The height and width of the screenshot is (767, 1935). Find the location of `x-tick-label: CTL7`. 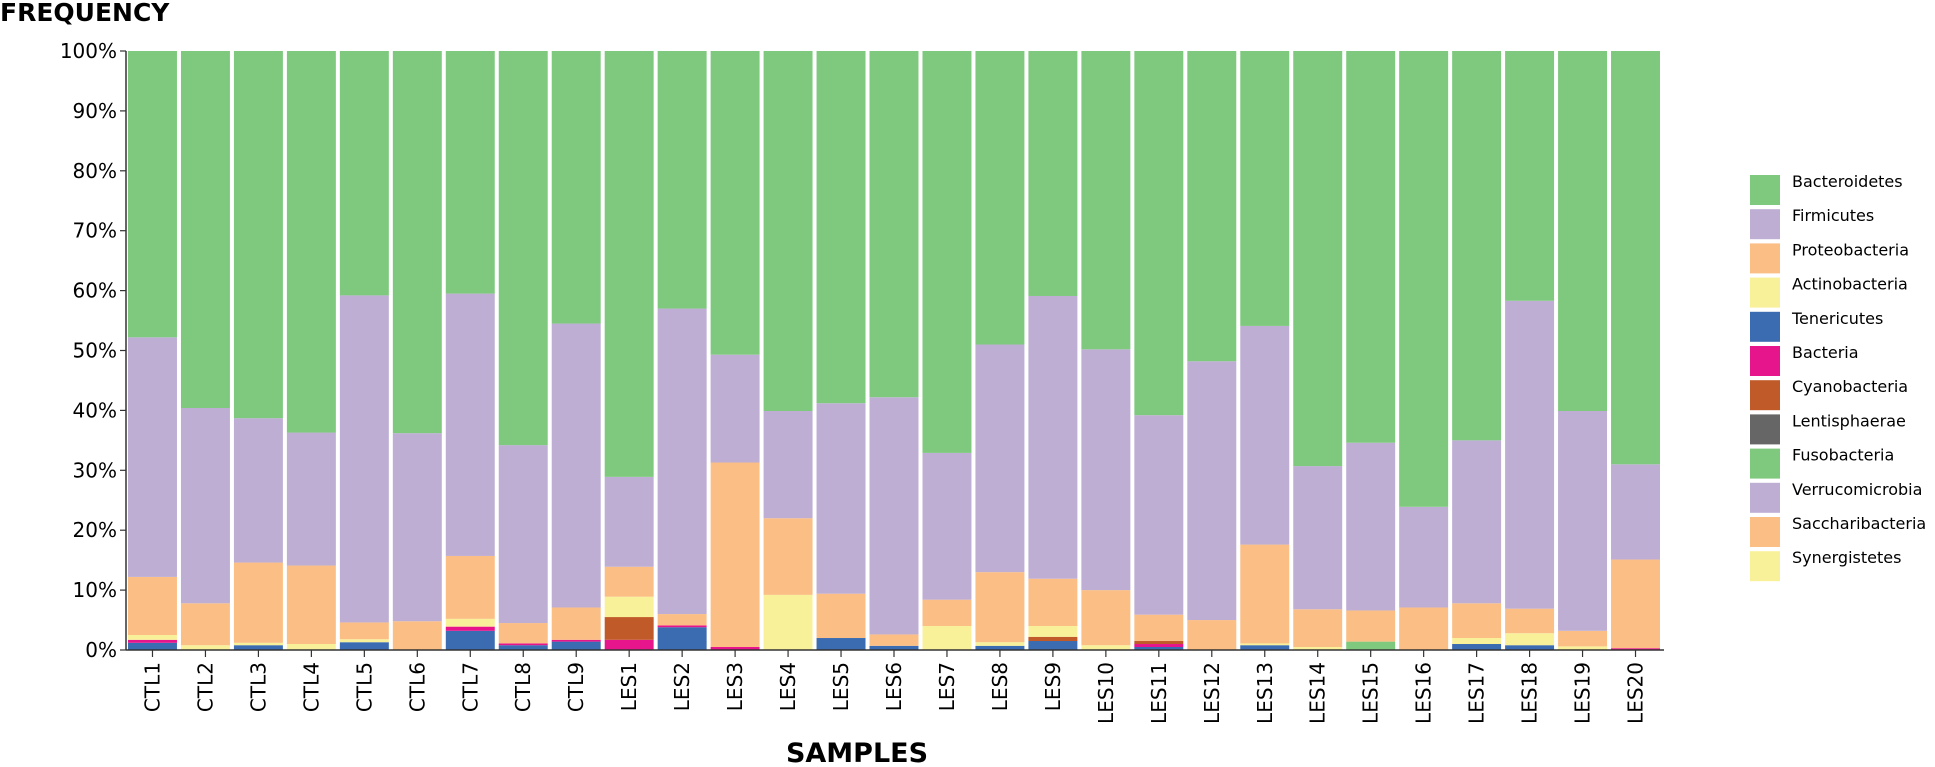

x-tick-label: CTL7 is located at coordinates (470, 687).